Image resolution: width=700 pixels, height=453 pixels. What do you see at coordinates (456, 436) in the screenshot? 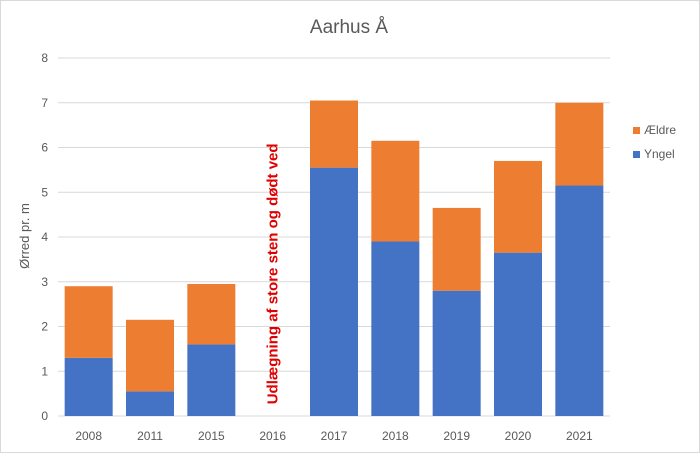
I see `x-tick-label: 2019` at bounding box center [456, 436].